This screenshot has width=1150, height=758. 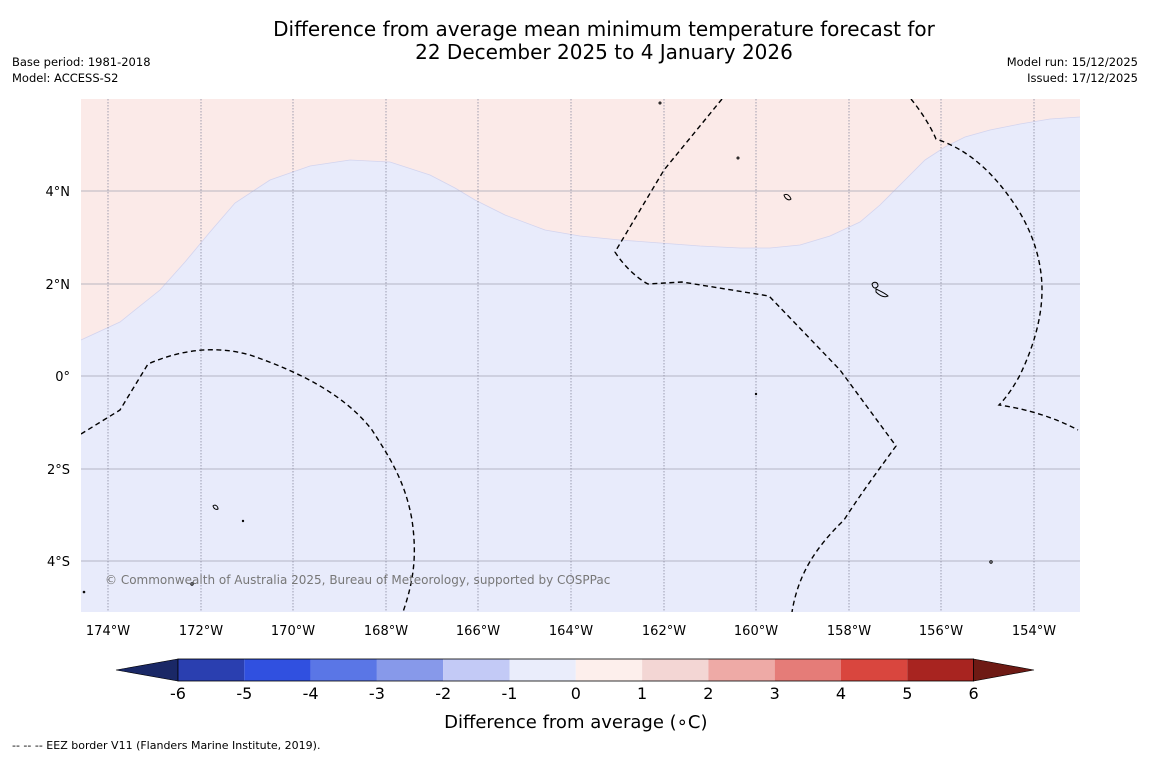 I want to click on colorbar-bins, so click(x=576, y=670).